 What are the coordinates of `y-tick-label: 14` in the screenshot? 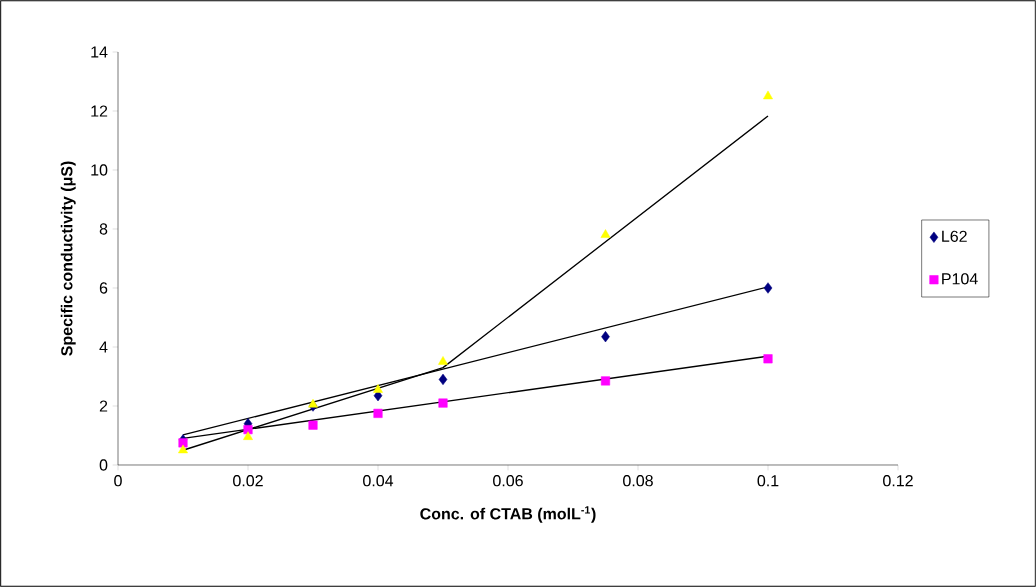 It's located at (99, 52).